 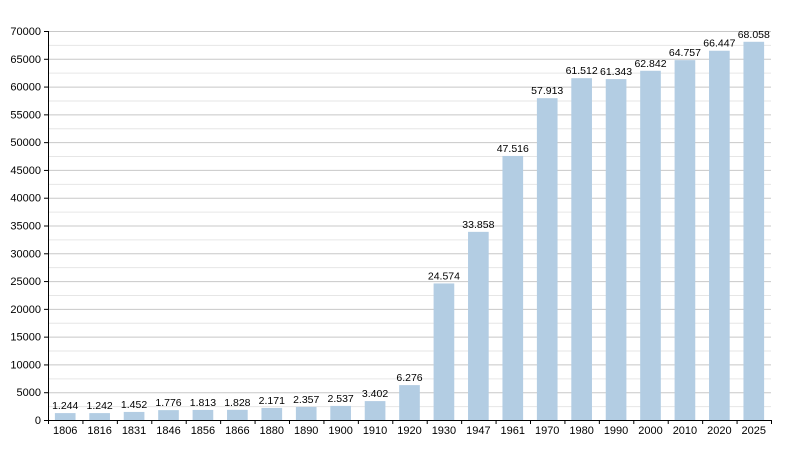 I want to click on y-tick-label-30000: 30000, so click(x=25, y=254).